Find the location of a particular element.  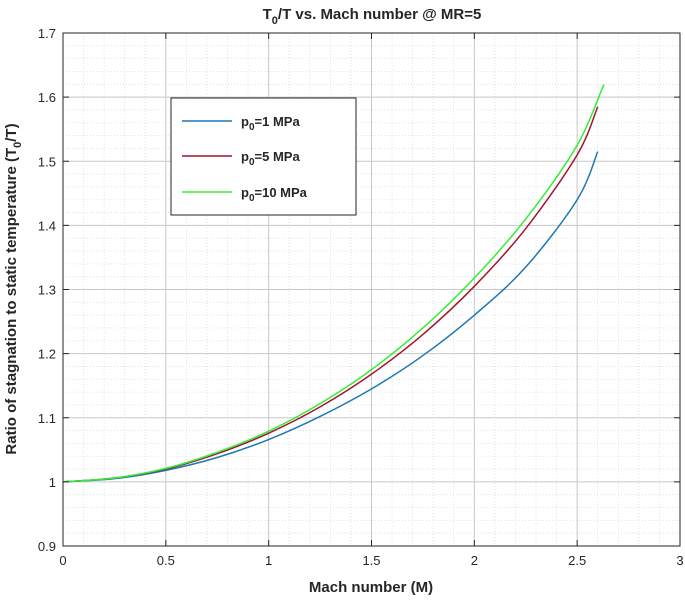

y-tick-label: 1.7 is located at coordinates (47, 33).